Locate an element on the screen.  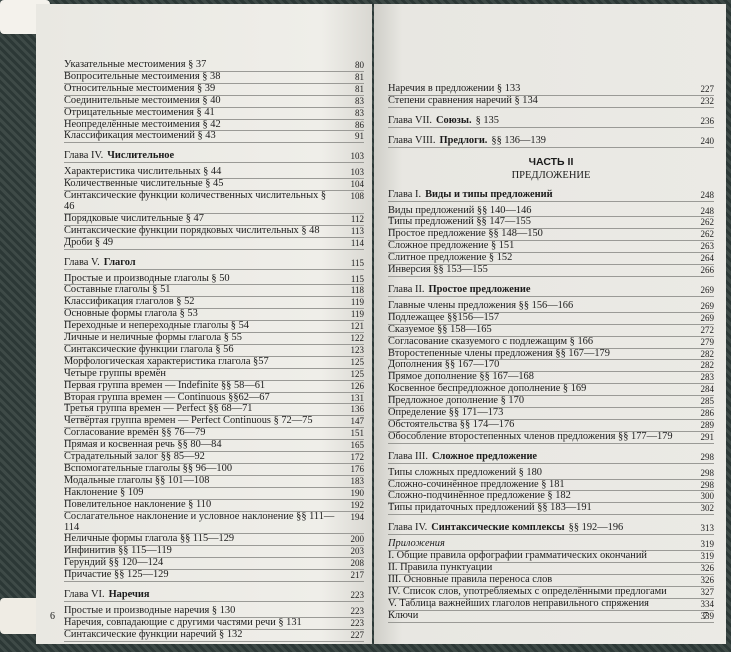
entry: Сложно-сочинённое предложение § 181 is located at coordinates (538, 485).